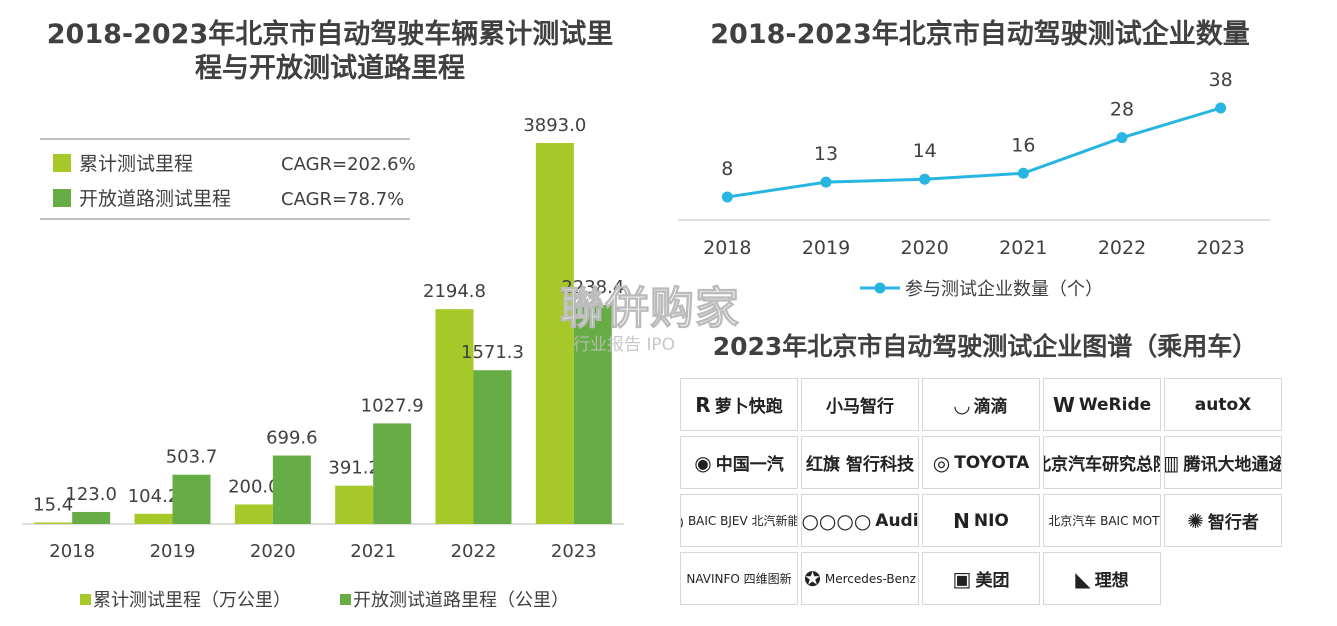 The width and height of the screenshot is (1337, 626). Describe the element at coordinates (155, 199) in the screenshot. I see `legend-box-label: 开放道路测试里程` at that location.